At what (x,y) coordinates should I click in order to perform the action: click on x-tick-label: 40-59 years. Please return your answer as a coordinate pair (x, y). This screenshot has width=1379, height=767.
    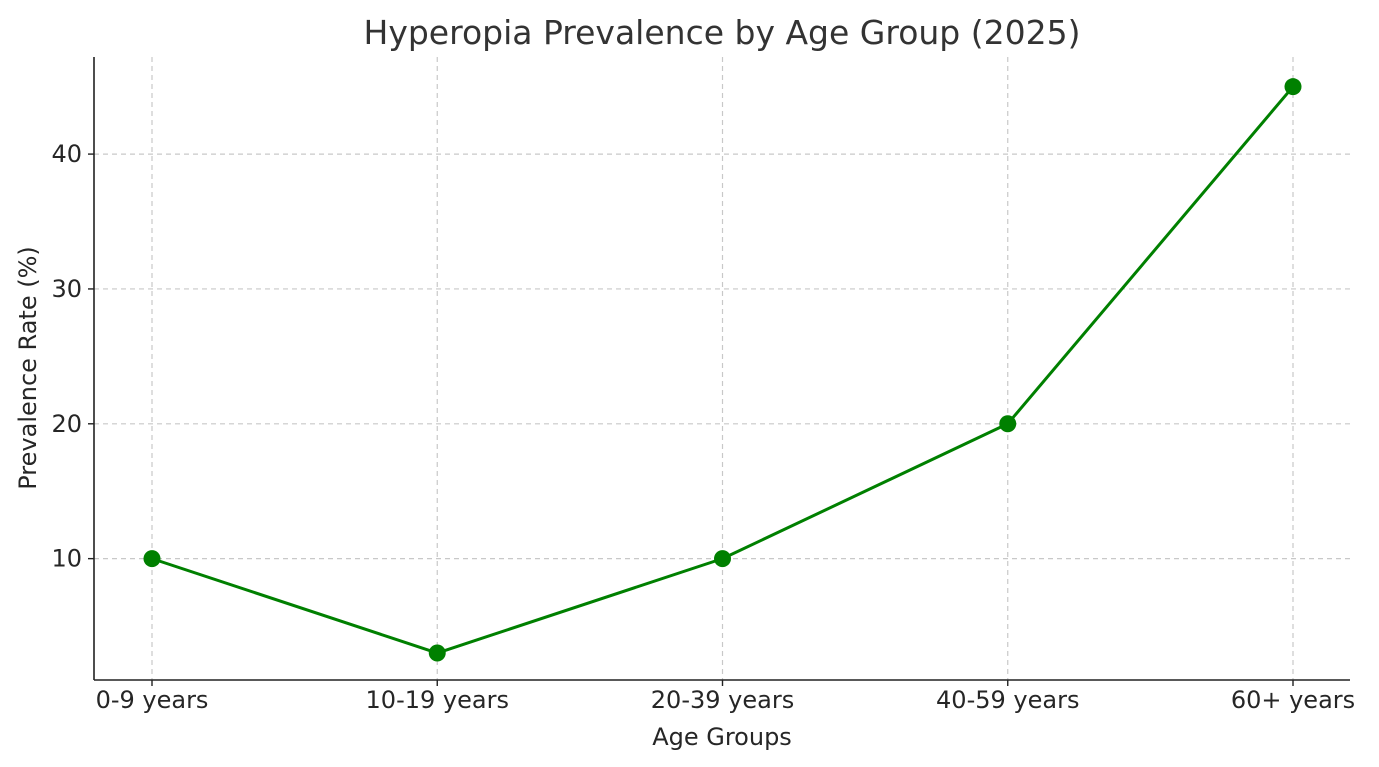
    Looking at the image, I should click on (1007, 700).